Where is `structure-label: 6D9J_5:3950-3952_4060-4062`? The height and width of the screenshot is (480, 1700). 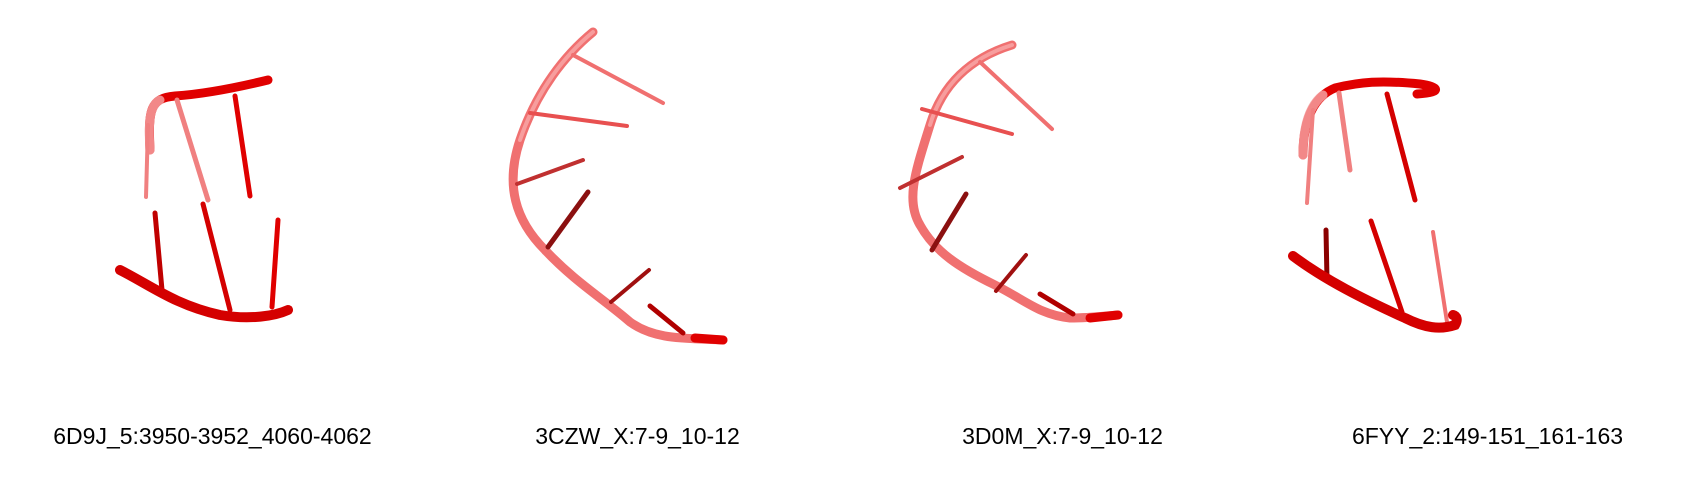
structure-label: 6D9J_5:3950-3952_4060-4062 is located at coordinates (212, 436).